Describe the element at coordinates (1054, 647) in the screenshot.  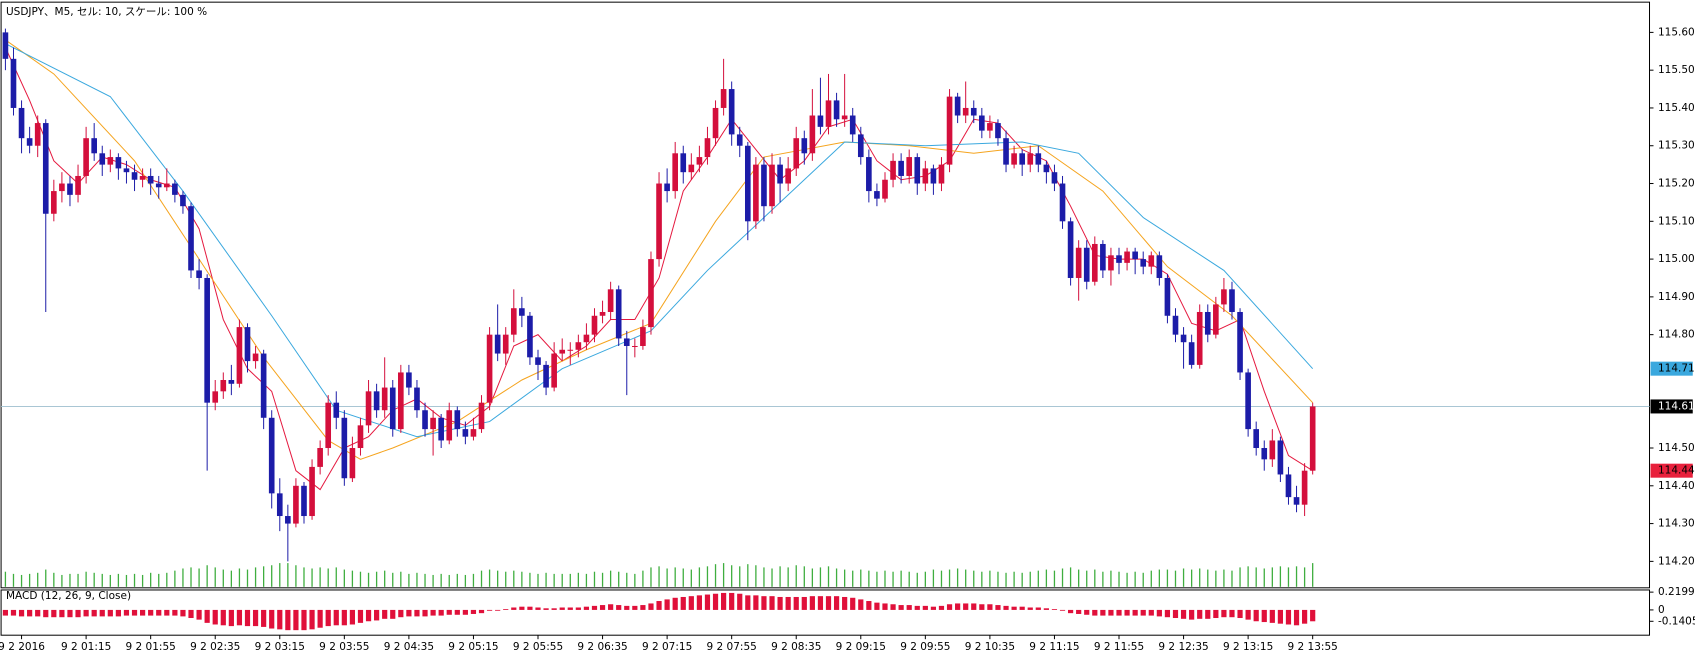
I see `x-tick-label: 9 2 11:15` at that location.